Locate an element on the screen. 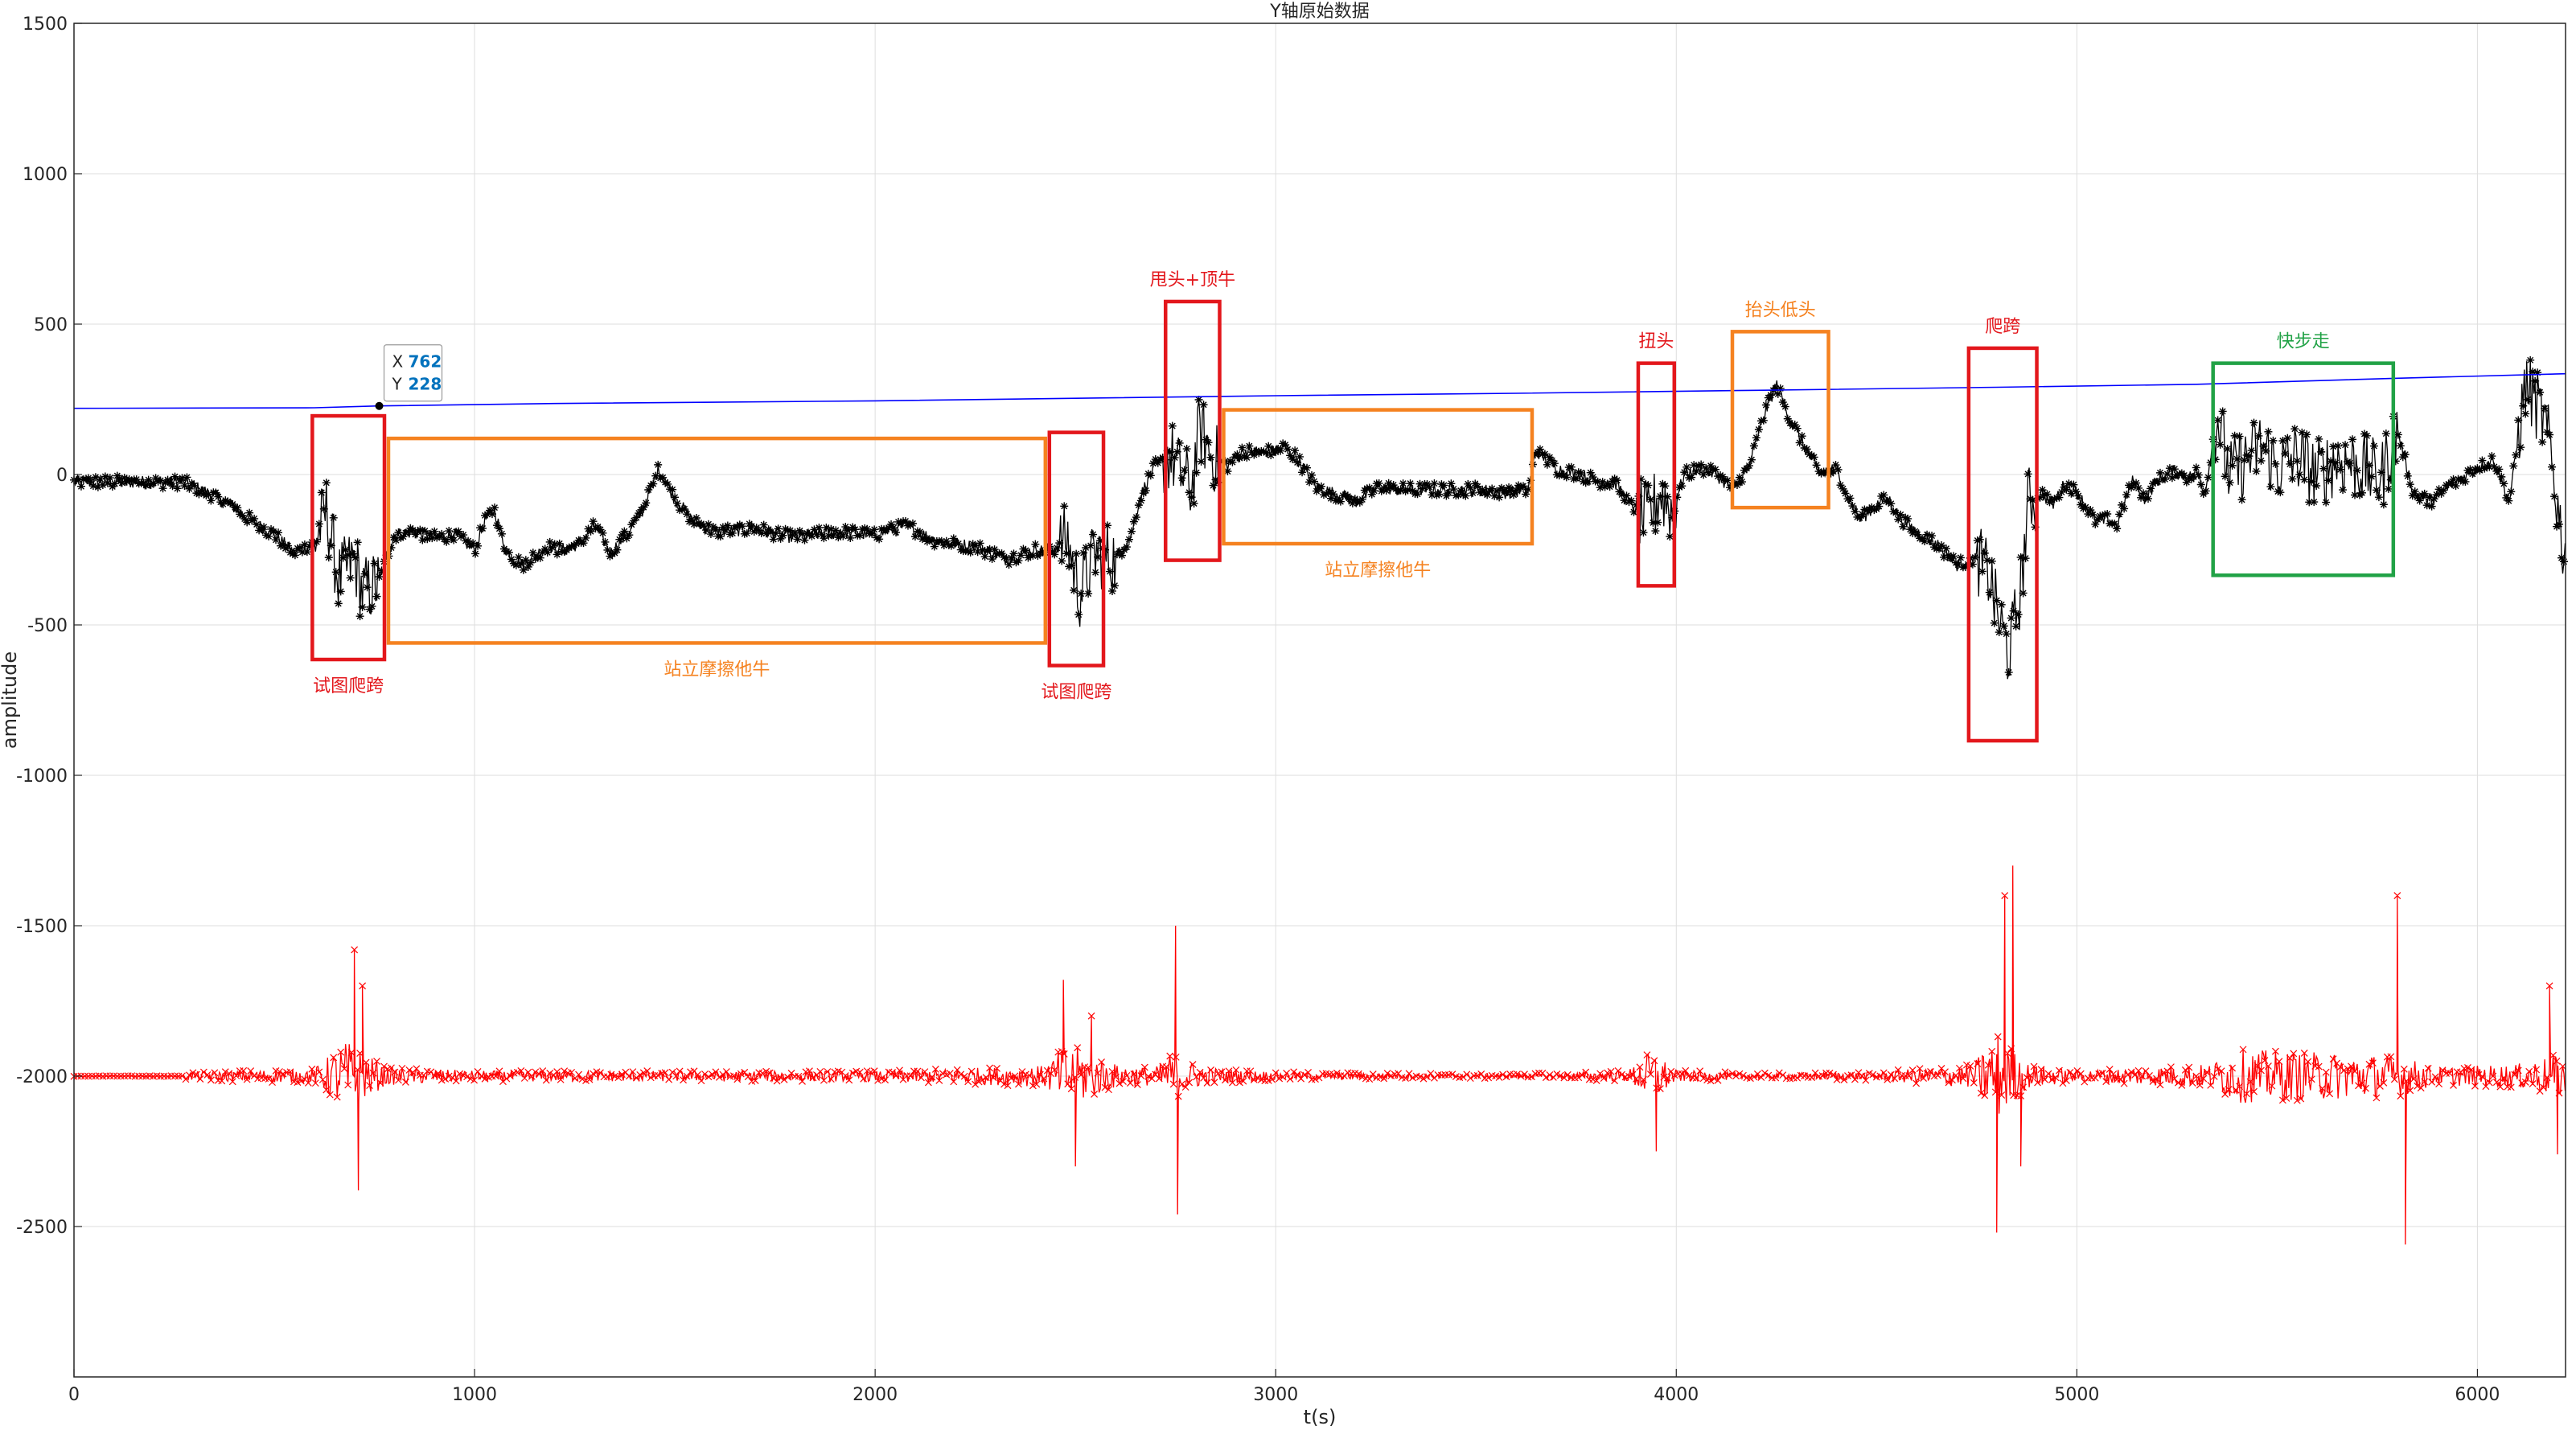 The height and width of the screenshot is (1430, 2576). x-tick-label: 6000 is located at coordinates (2477, 1395).